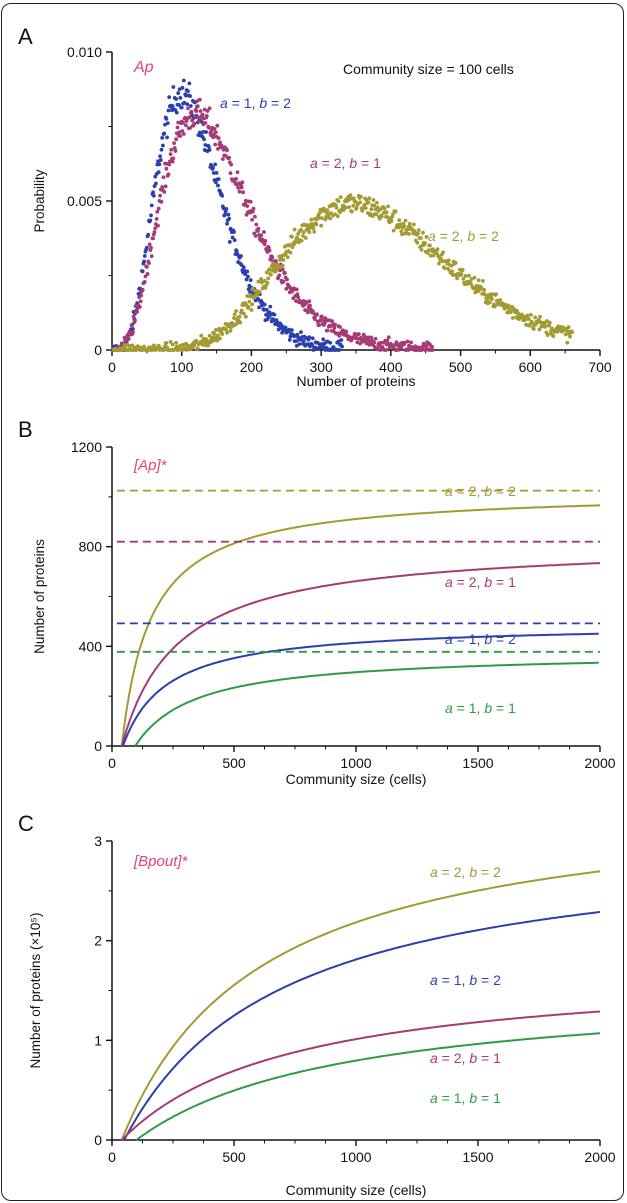  I want to click on x-tick-label: 2000, so click(599, 763).